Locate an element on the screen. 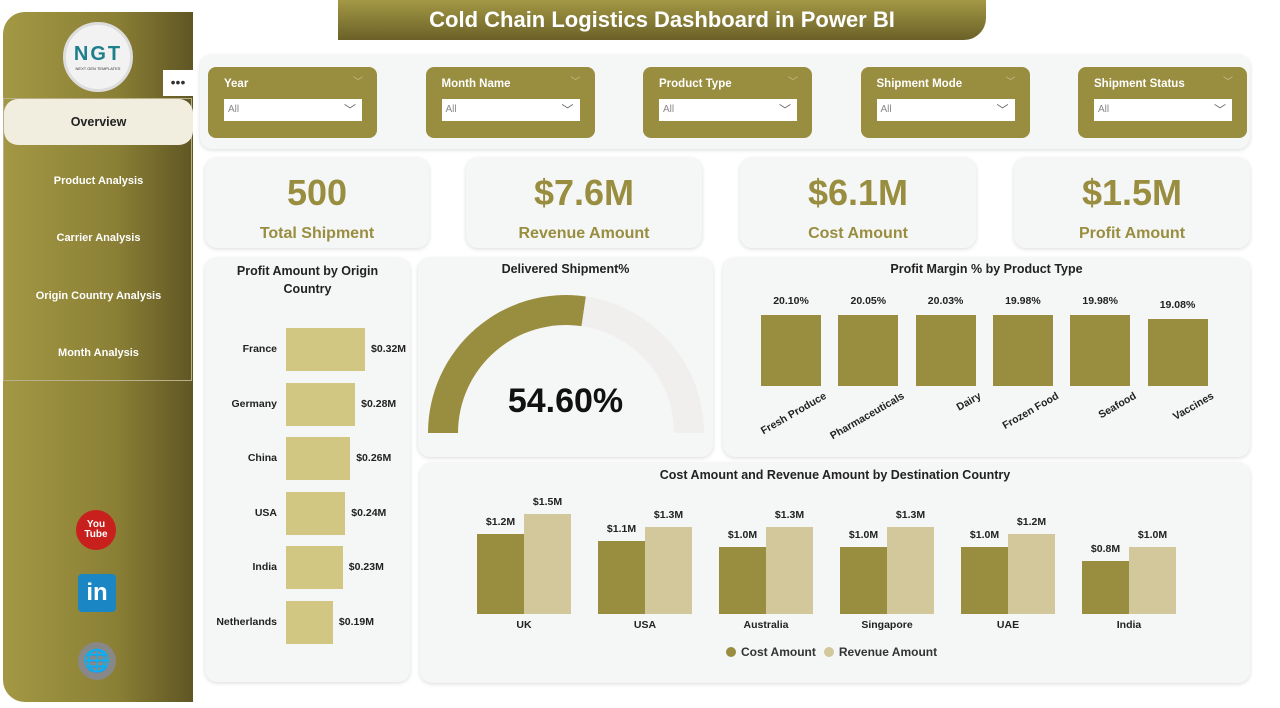 The width and height of the screenshot is (1280, 708). category-label: Dairy is located at coordinates (969, 402).